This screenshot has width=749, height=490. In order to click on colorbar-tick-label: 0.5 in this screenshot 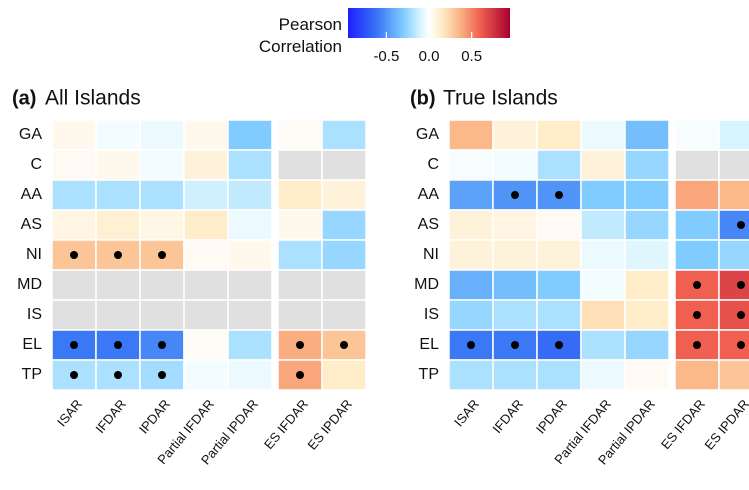, I will do `click(471, 56)`.